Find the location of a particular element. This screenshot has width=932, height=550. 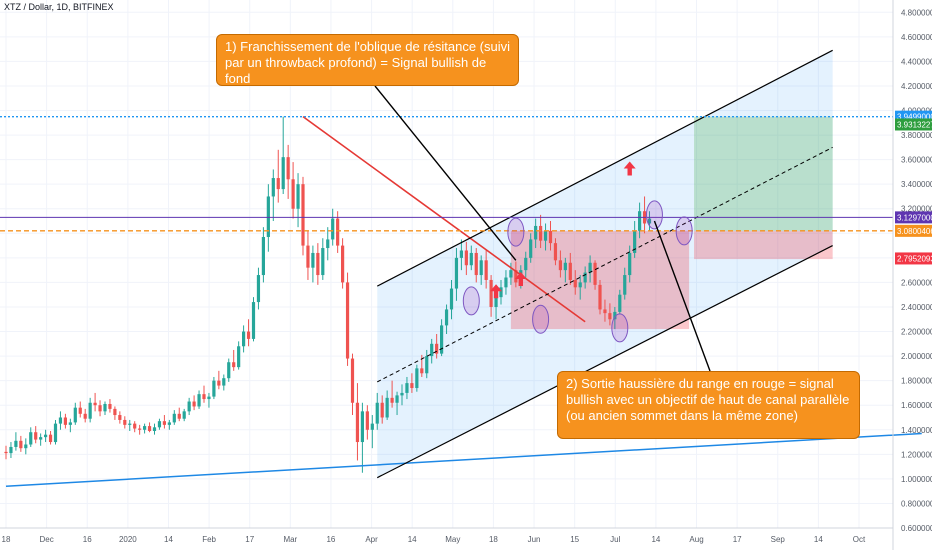

price-tag-stop: 2.79520935 is located at coordinates (913, 258).